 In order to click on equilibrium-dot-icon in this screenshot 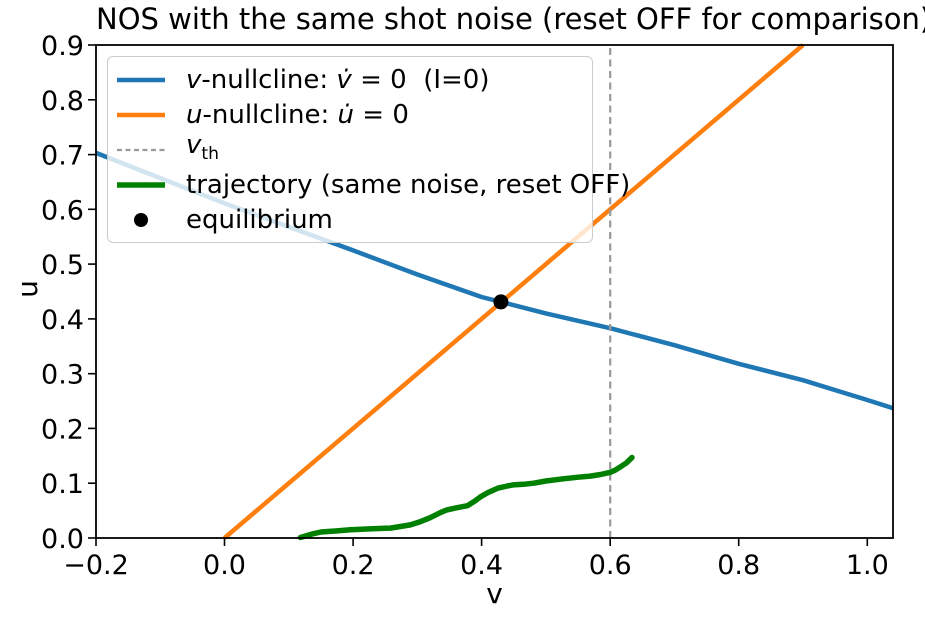, I will do `click(141, 219)`.